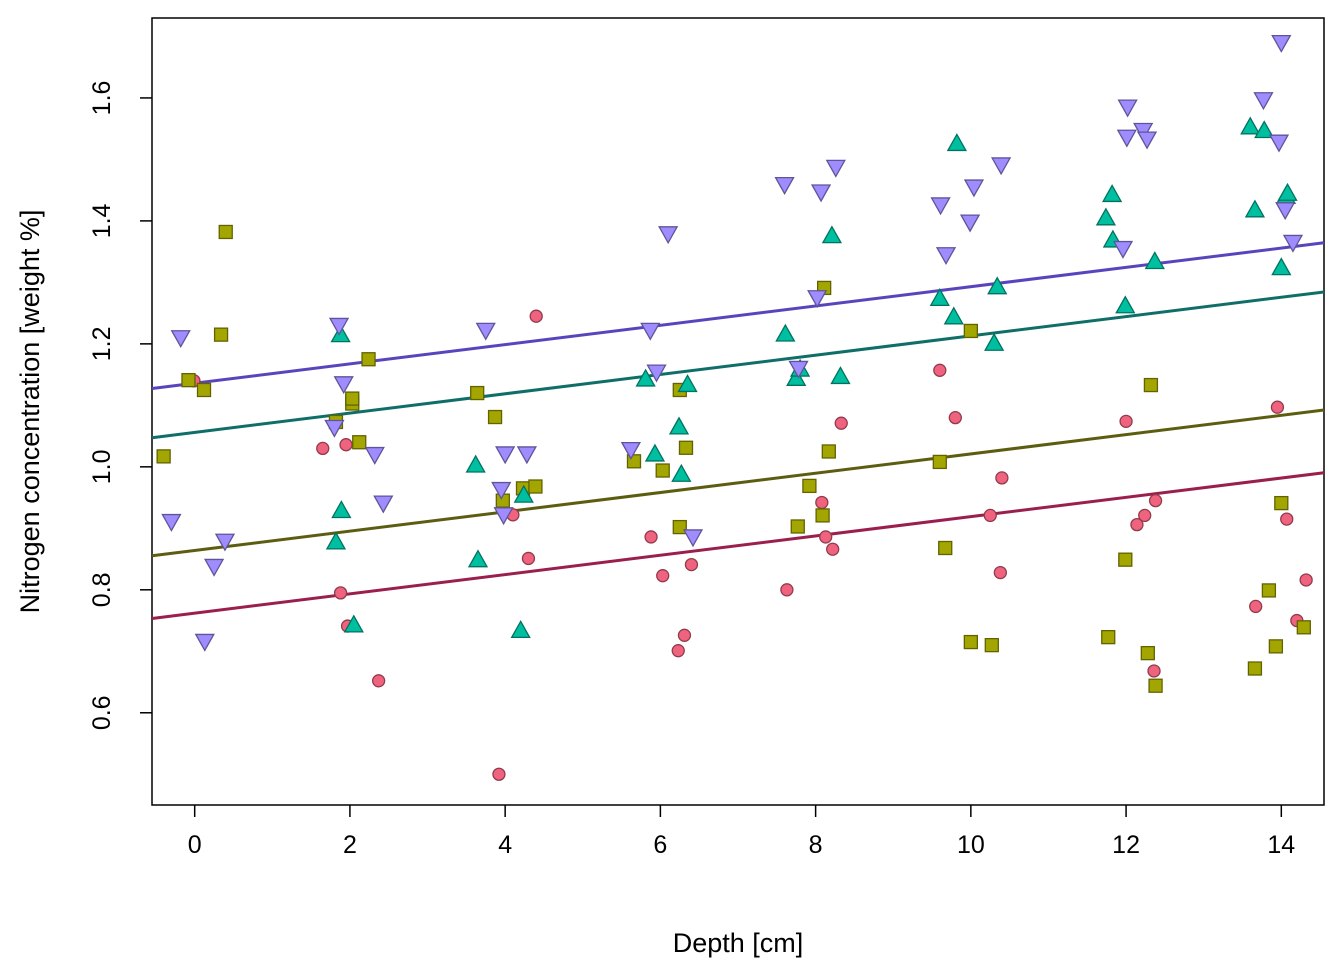 The width and height of the screenshot is (1344, 960). Describe the element at coordinates (102, 220) in the screenshot. I see `y-tick-label: 1.4` at that location.